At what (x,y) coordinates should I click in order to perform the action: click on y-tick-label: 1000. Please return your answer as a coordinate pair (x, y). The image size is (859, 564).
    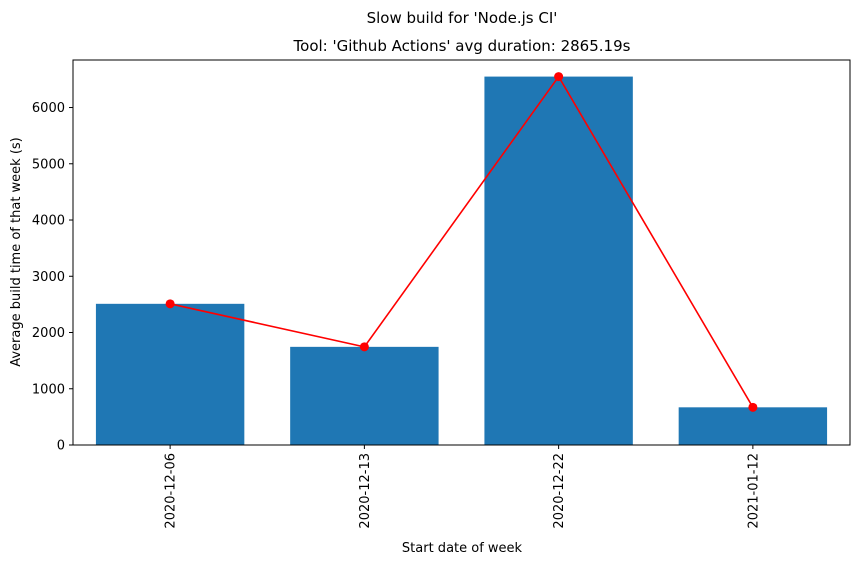
    Looking at the image, I should click on (48, 389).